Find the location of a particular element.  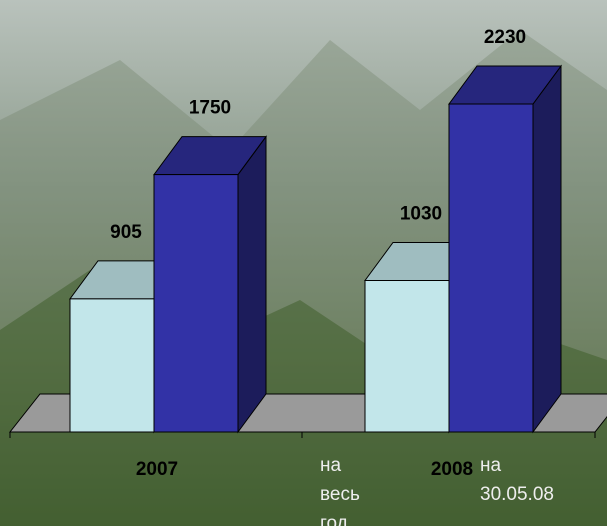

x-tick-label: 2008 is located at coordinates (452, 469).